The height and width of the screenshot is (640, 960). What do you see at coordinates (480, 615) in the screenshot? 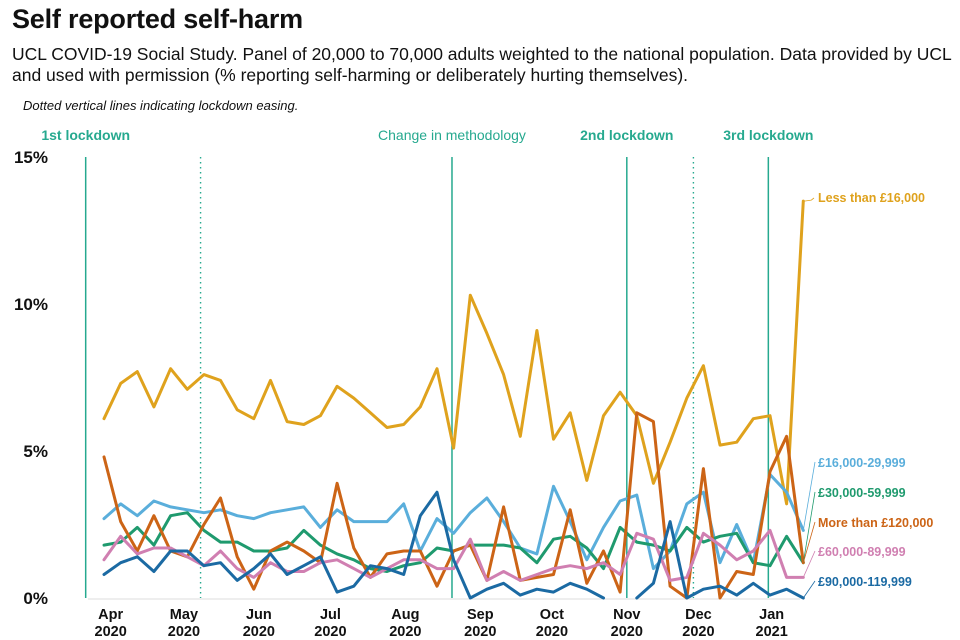
I see `x-tick-label: Sep` at bounding box center [480, 615].